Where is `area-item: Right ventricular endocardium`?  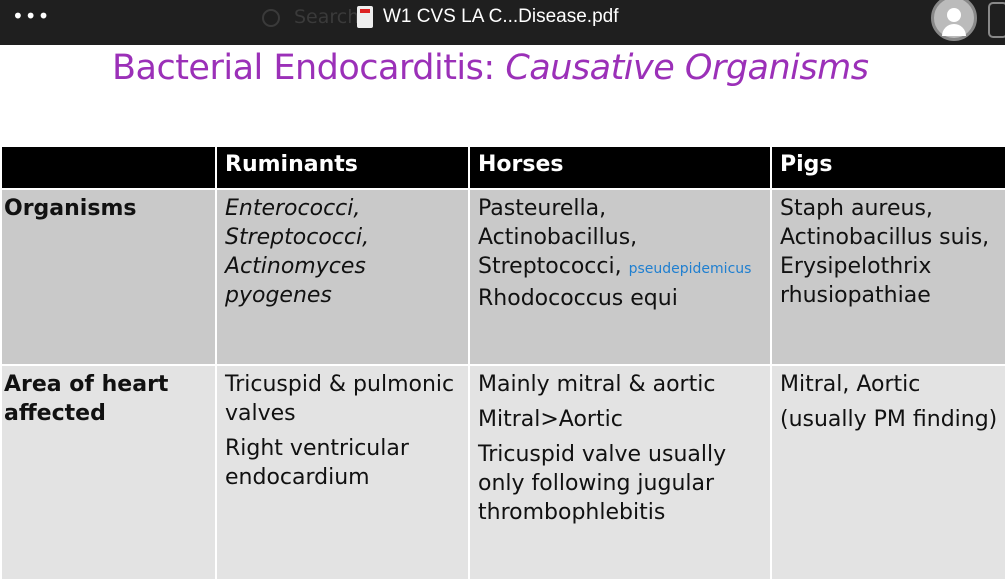
area-item: Right ventricular endocardium is located at coordinates (317, 463).